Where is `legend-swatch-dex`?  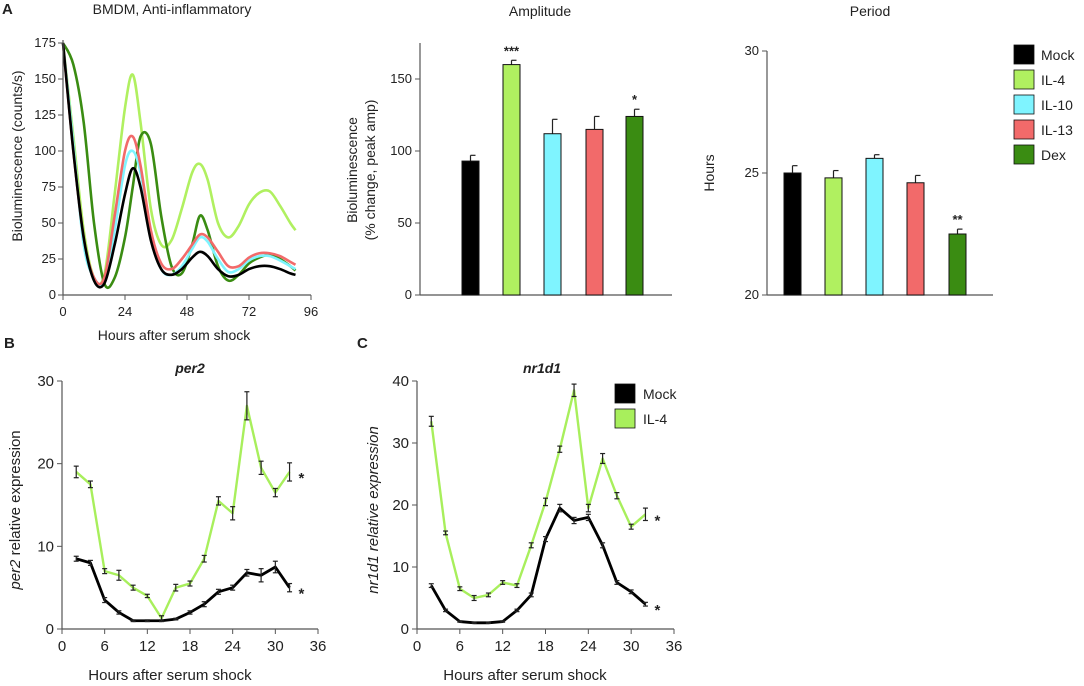
legend-swatch-dex is located at coordinates (1024, 154).